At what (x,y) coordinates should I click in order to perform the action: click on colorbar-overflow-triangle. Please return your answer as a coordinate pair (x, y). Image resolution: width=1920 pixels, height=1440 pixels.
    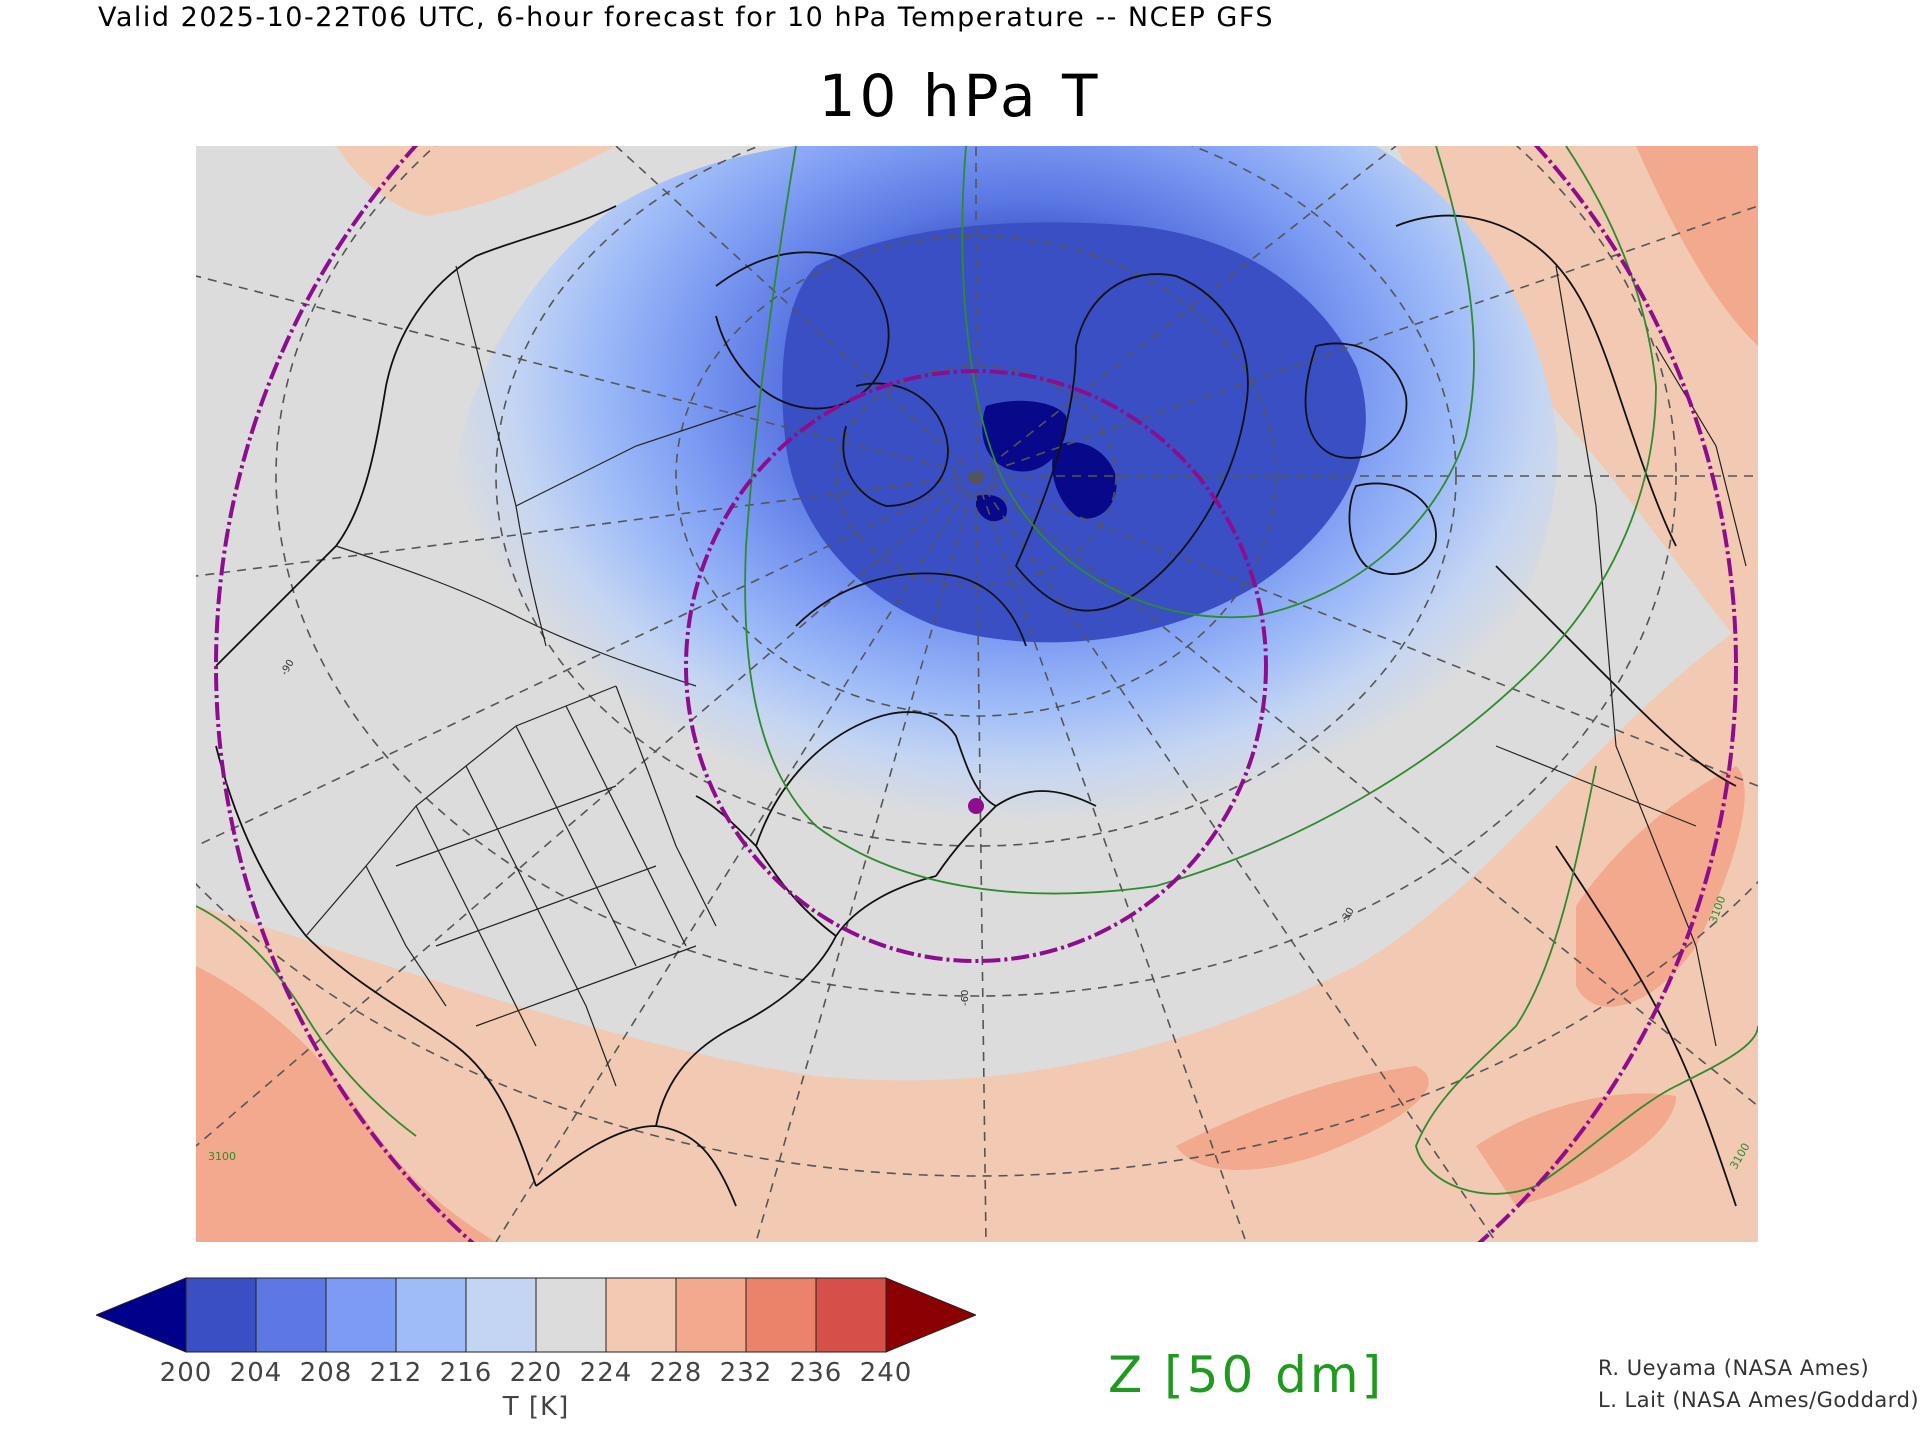
    Looking at the image, I should click on (930, 1315).